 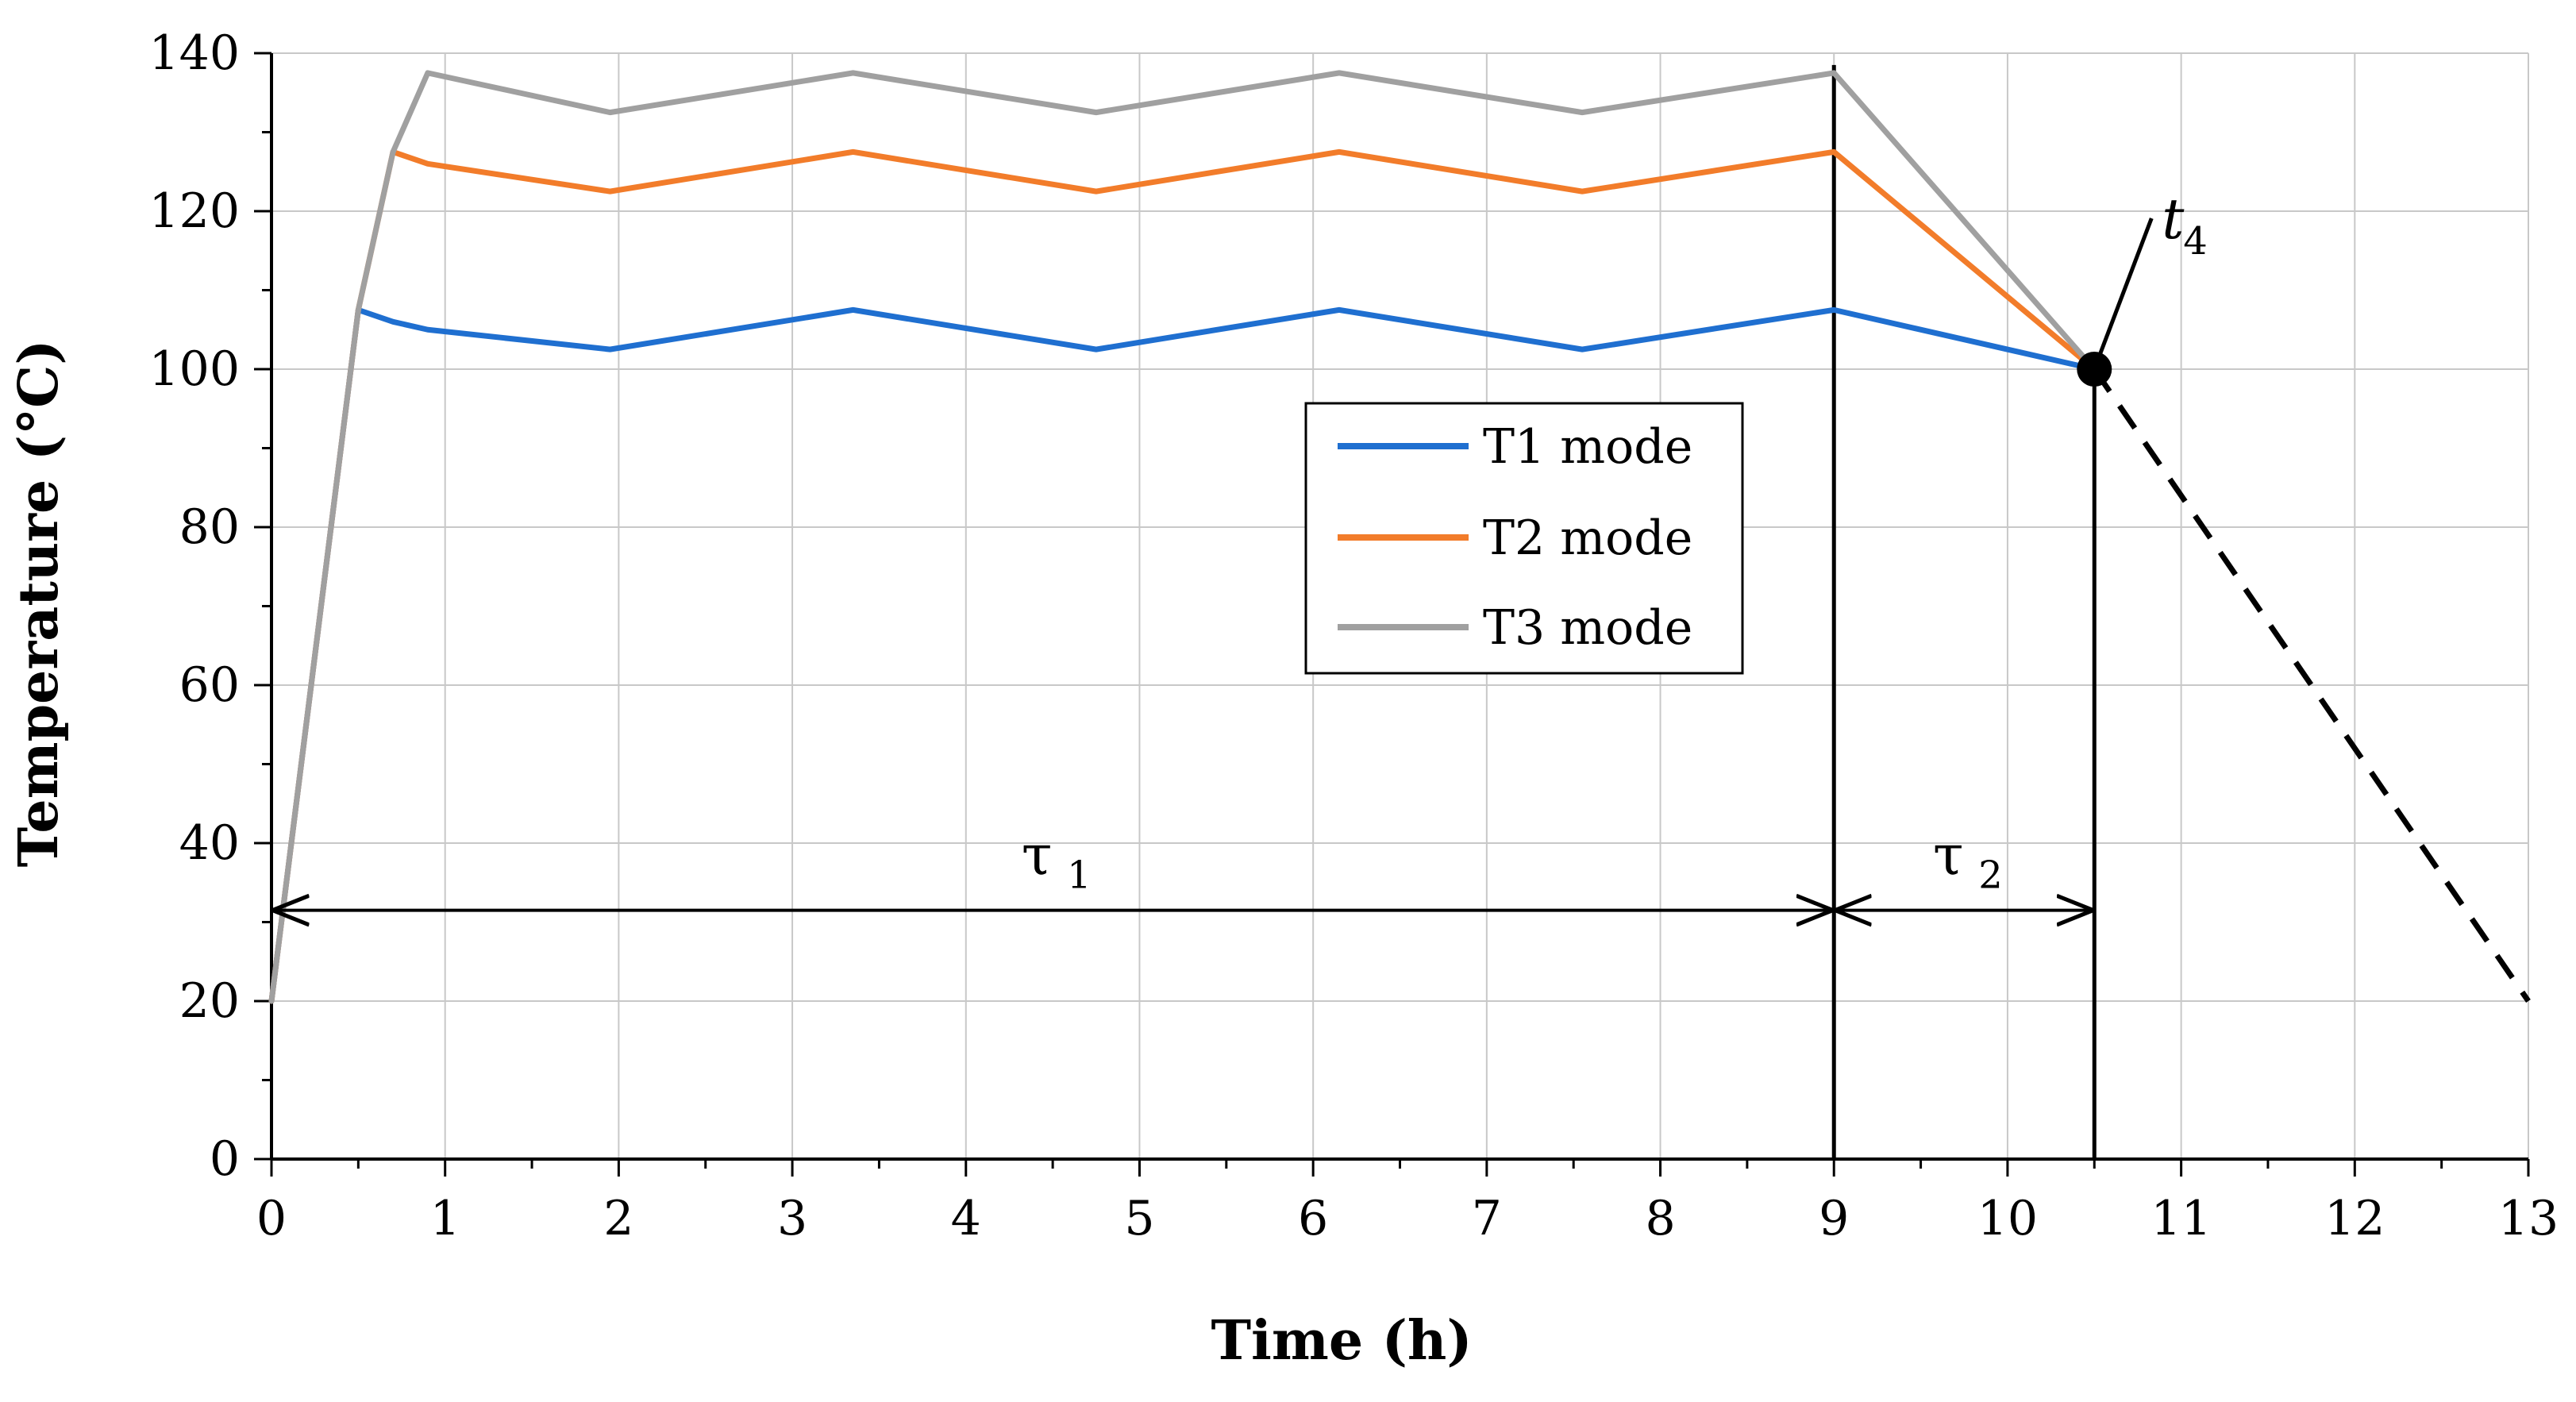 What do you see at coordinates (1990, 875) in the screenshot?
I see `tau2-subscript: 2` at bounding box center [1990, 875].